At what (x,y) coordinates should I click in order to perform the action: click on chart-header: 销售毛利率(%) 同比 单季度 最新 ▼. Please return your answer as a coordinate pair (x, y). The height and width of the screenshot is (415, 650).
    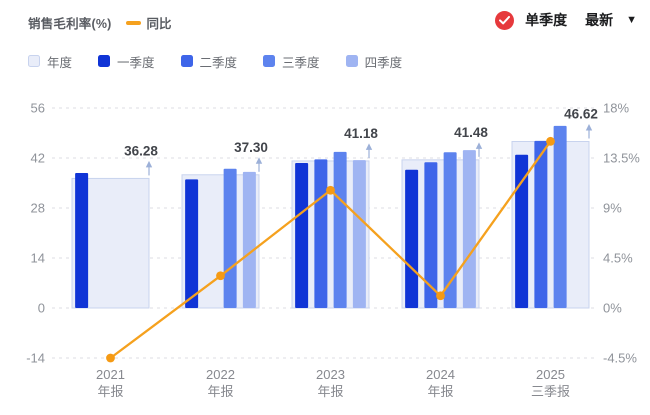
    Looking at the image, I should click on (325, 22).